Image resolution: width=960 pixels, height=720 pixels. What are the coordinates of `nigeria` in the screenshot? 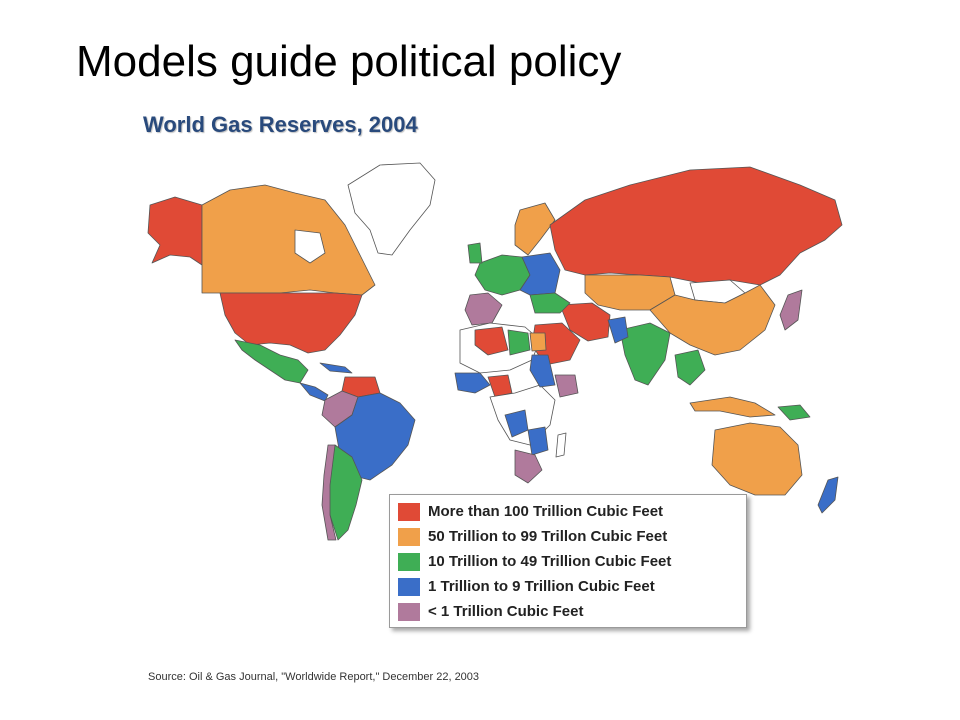 It's located at (500, 386).